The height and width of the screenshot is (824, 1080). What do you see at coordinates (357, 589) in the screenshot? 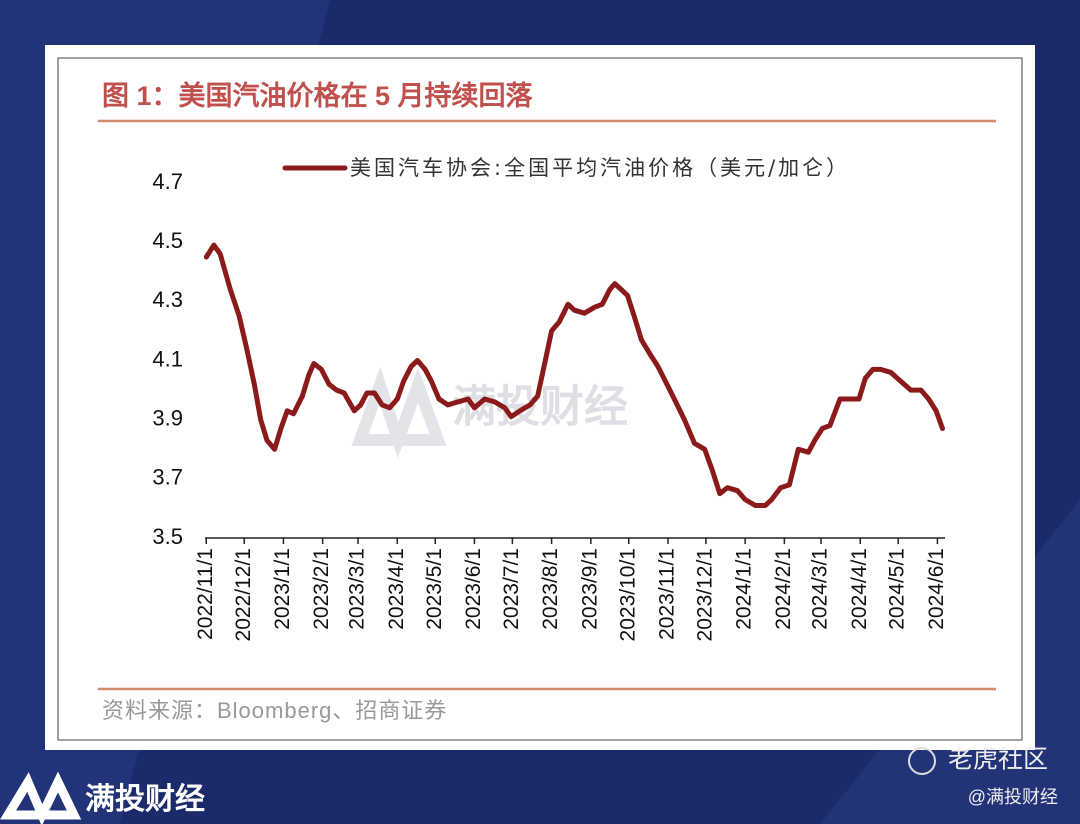
I see `x-tick-label: 2023/3/1` at bounding box center [357, 589].